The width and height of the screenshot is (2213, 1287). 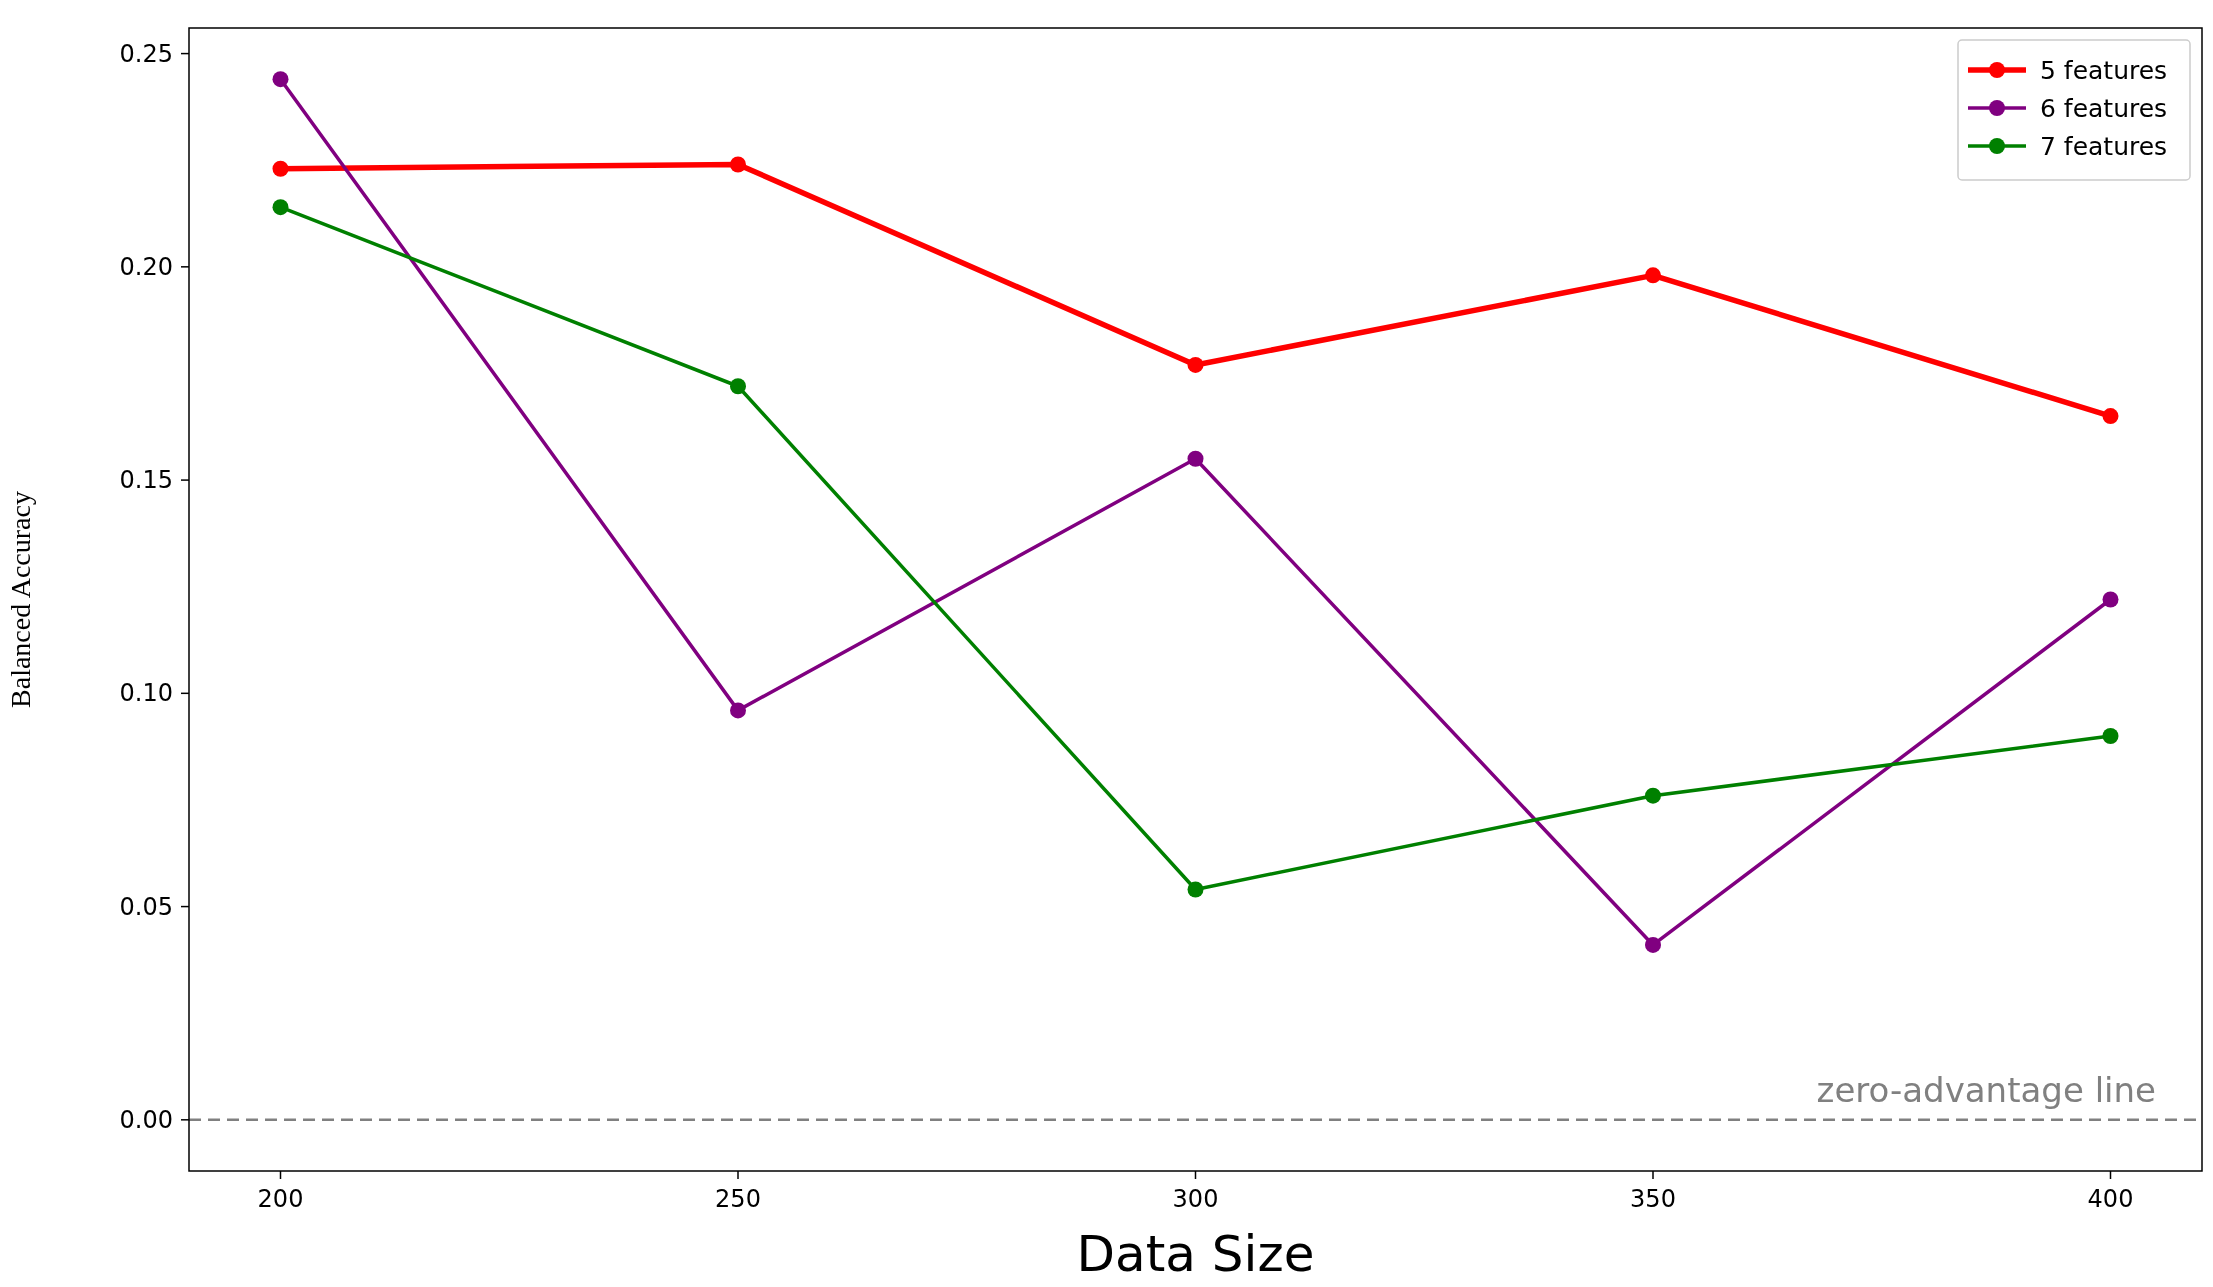 What do you see at coordinates (1195, 1254) in the screenshot?
I see `x-axis-title: Data Size` at bounding box center [1195, 1254].